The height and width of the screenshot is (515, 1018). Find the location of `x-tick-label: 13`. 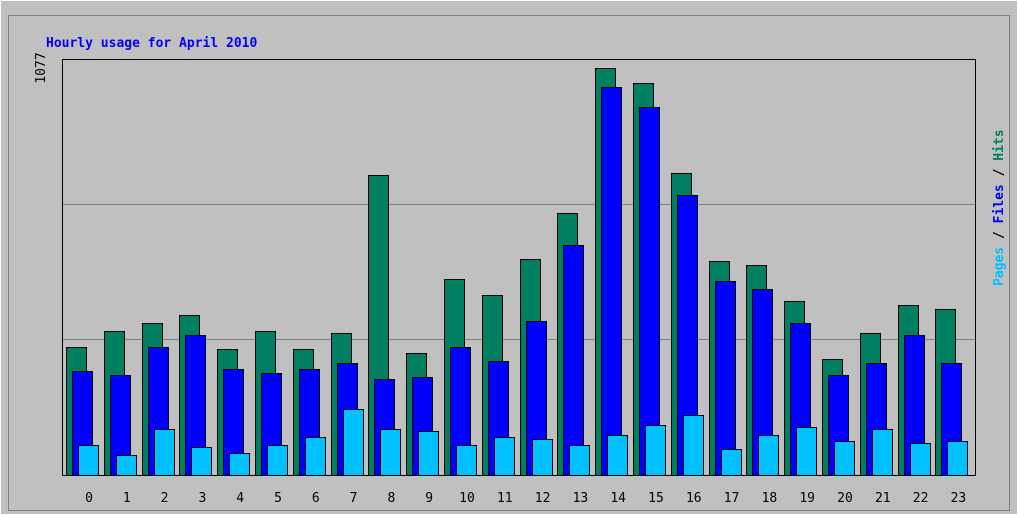

x-tick-label: 13 is located at coordinates (581, 498).